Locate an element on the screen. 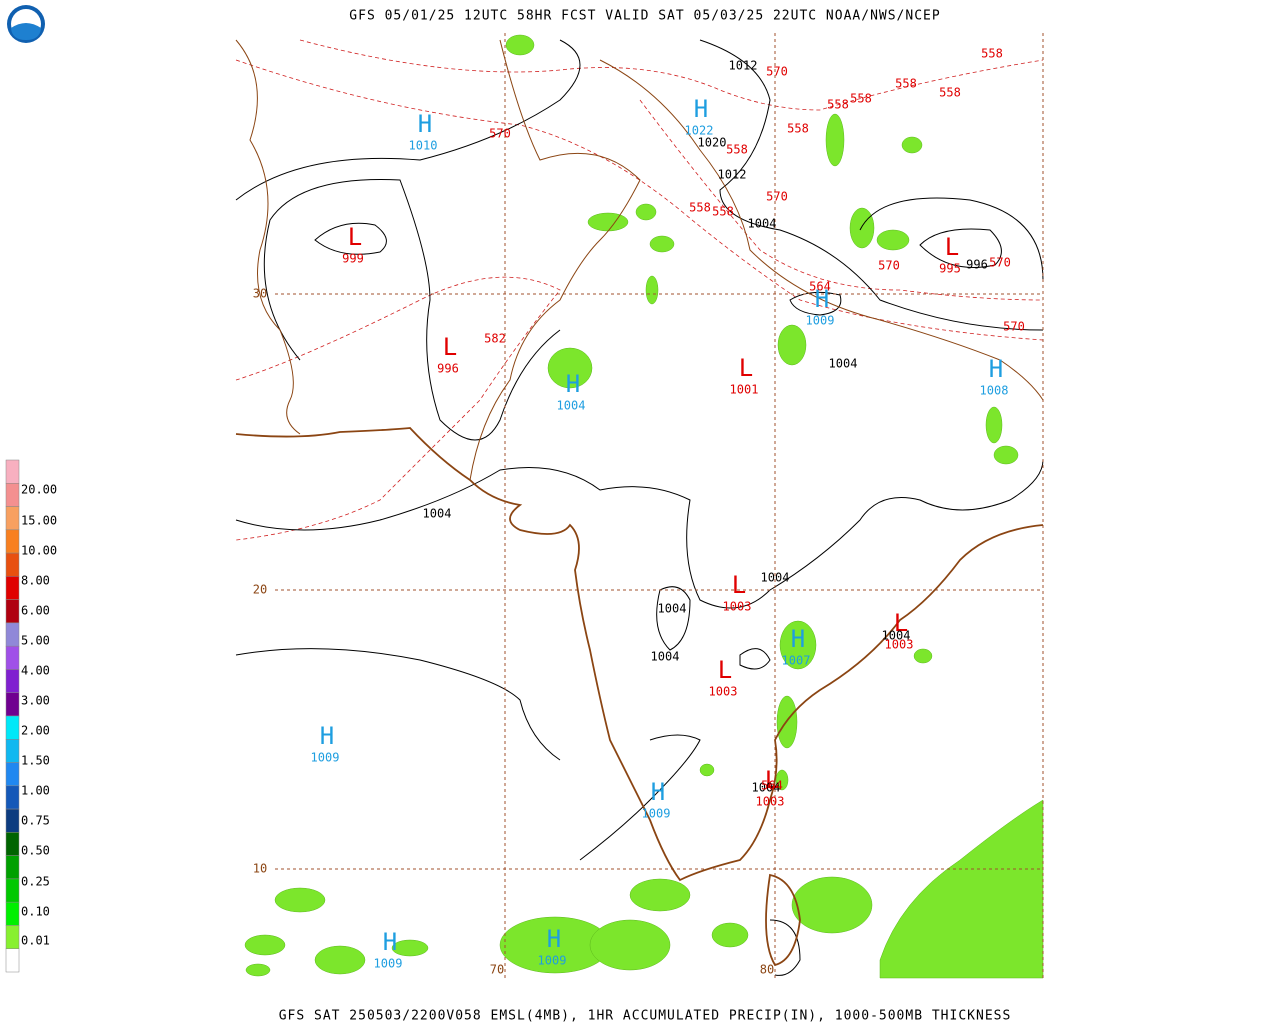 This screenshot has height=1024, width=1280. legend-label: 6.00 is located at coordinates (35, 611).